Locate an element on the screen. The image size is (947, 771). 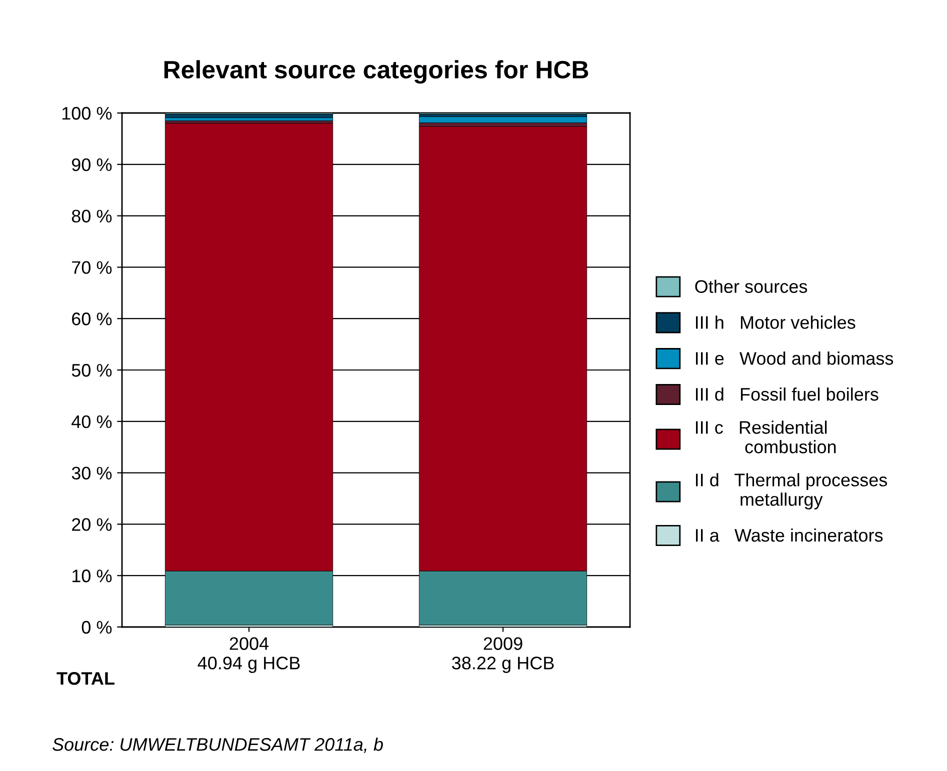
legend-label: III h Motor vehicles is located at coordinates (776, 322).